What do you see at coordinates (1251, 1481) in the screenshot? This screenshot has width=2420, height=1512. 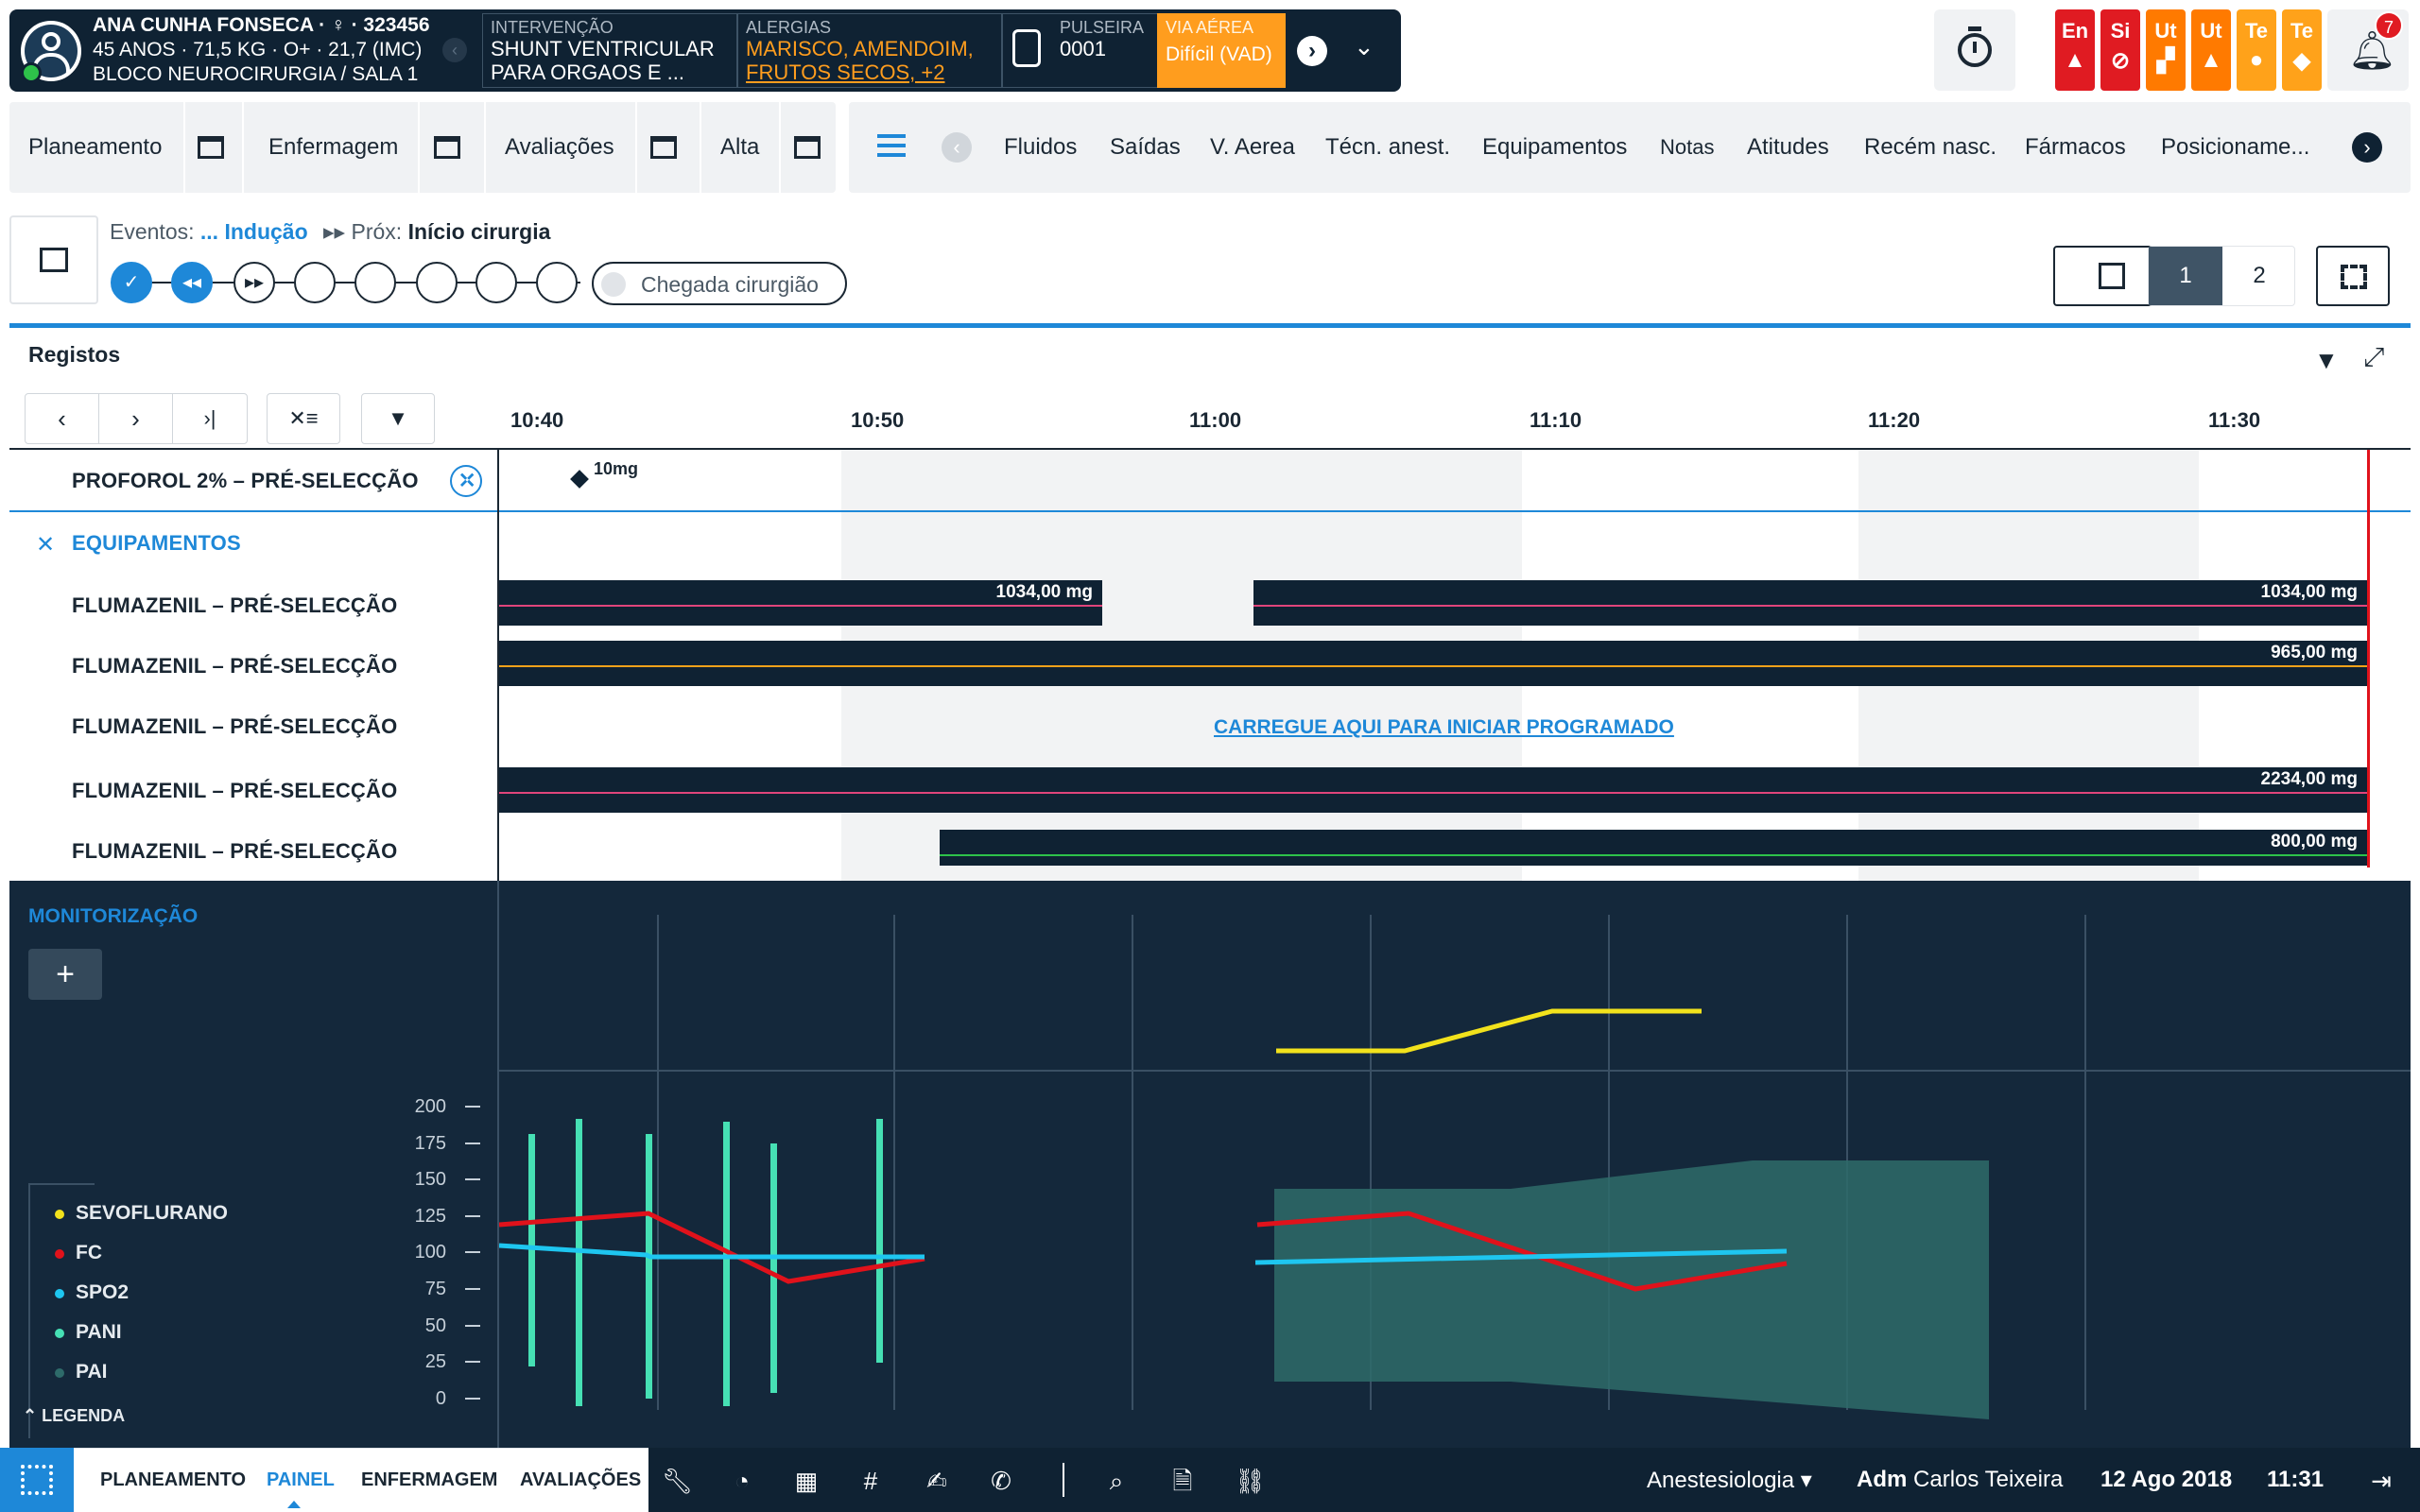 I see `link-icon: ⛓︎` at bounding box center [1251, 1481].